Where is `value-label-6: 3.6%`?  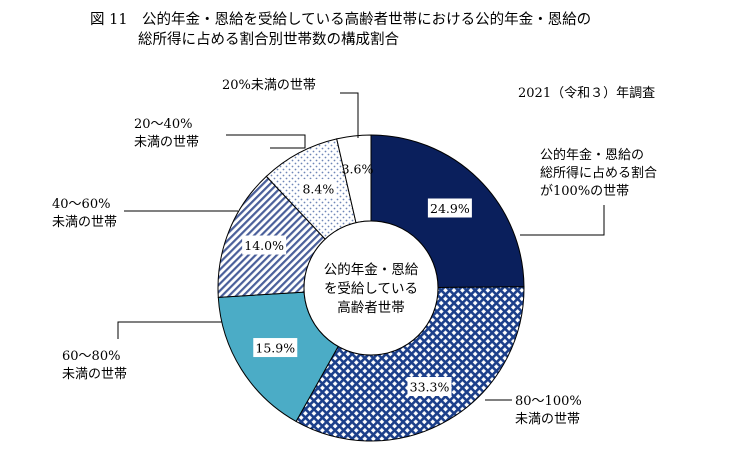
value-label-6: 3.6% is located at coordinates (358, 168).